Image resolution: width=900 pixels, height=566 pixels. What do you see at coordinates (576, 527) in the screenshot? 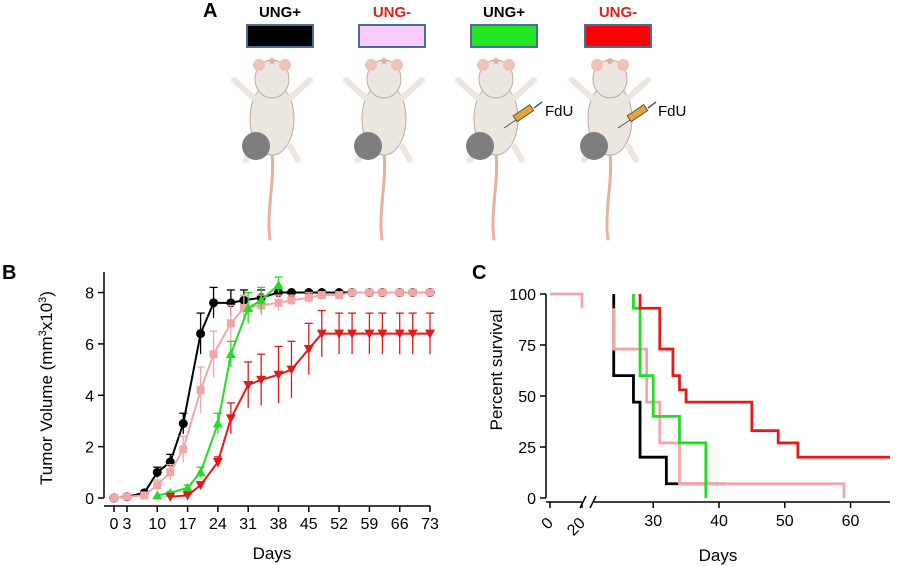
I see `x-tick-label: 20` at bounding box center [576, 527].